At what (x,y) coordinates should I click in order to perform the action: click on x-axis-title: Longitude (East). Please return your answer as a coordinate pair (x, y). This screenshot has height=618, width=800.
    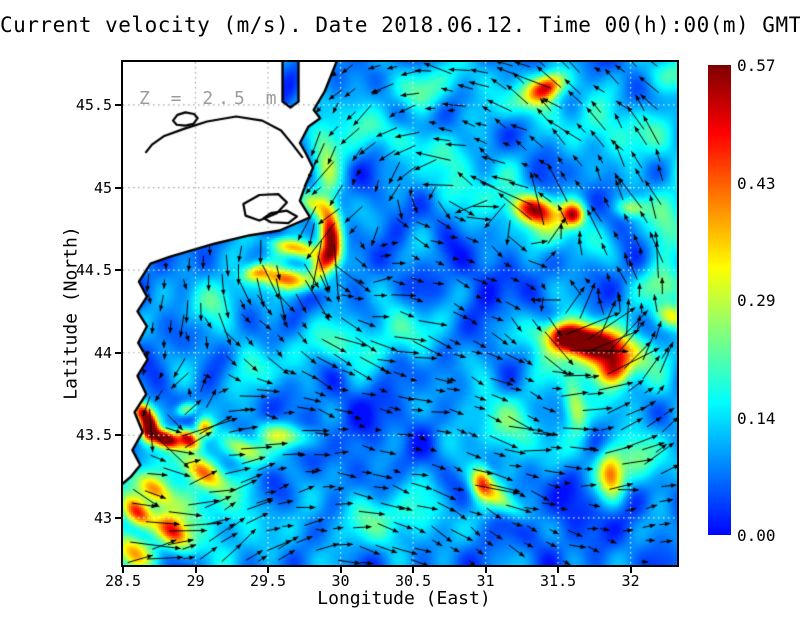
    Looking at the image, I should click on (404, 598).